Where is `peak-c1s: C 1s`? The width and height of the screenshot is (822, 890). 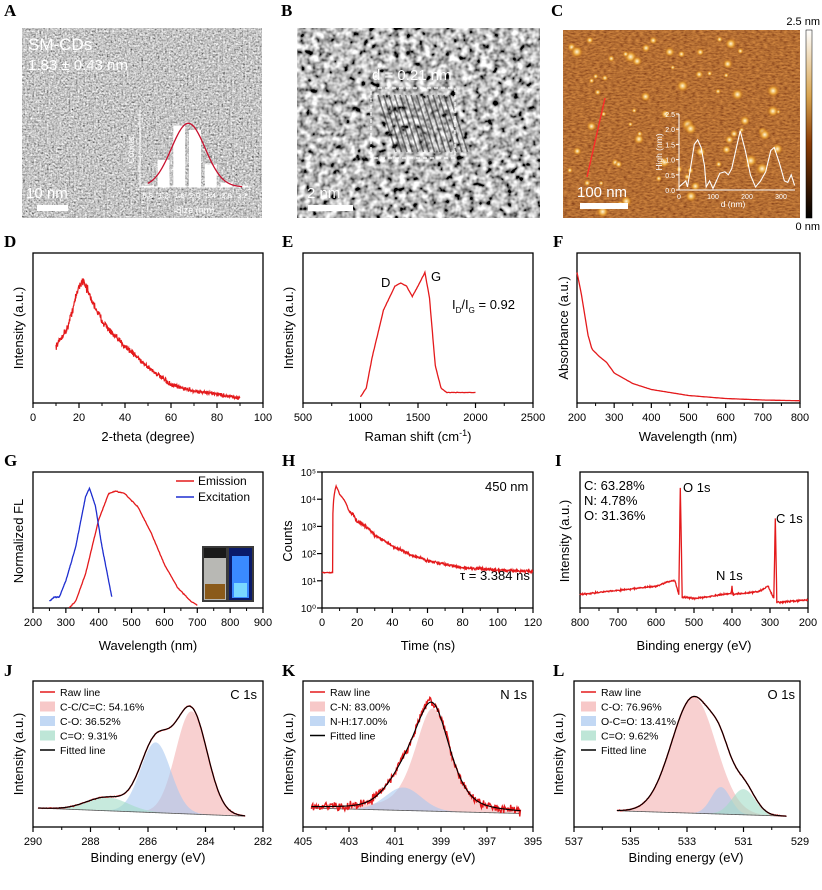 peak-c1s: C 1s is located at coordinates (789, 518).